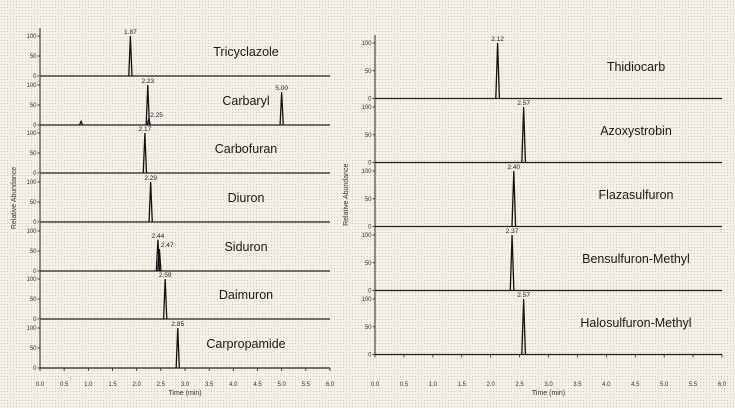 The width and height of the screenshot is (735, 408). Describe the element at coordinates (246, 52) in the screenshot. I see `compound-label: Tricyclazole` at that location.